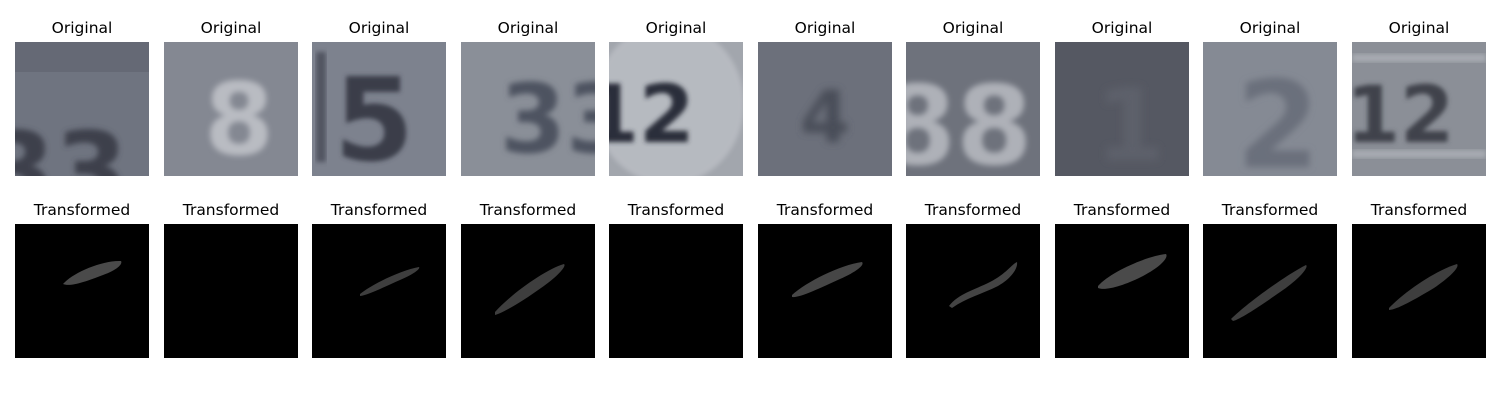 The width and height of the screenshot is (1500, 400). I want to click on original-digit-image: 4, so click(825, 109).